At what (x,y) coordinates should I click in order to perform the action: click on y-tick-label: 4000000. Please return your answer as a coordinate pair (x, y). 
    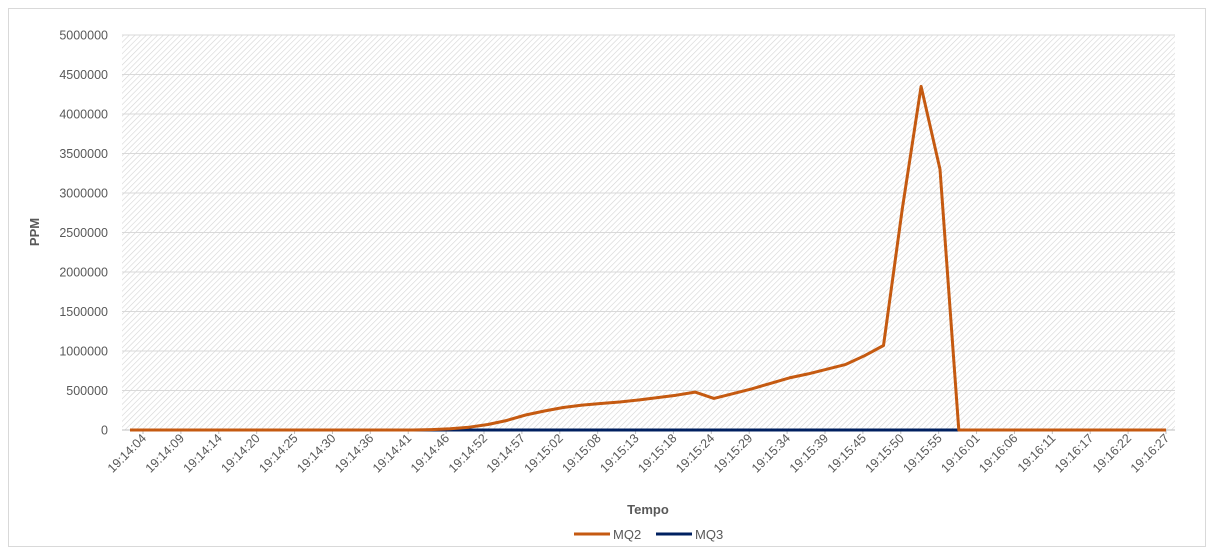
    Looking at the image, I should click on (83, 115).